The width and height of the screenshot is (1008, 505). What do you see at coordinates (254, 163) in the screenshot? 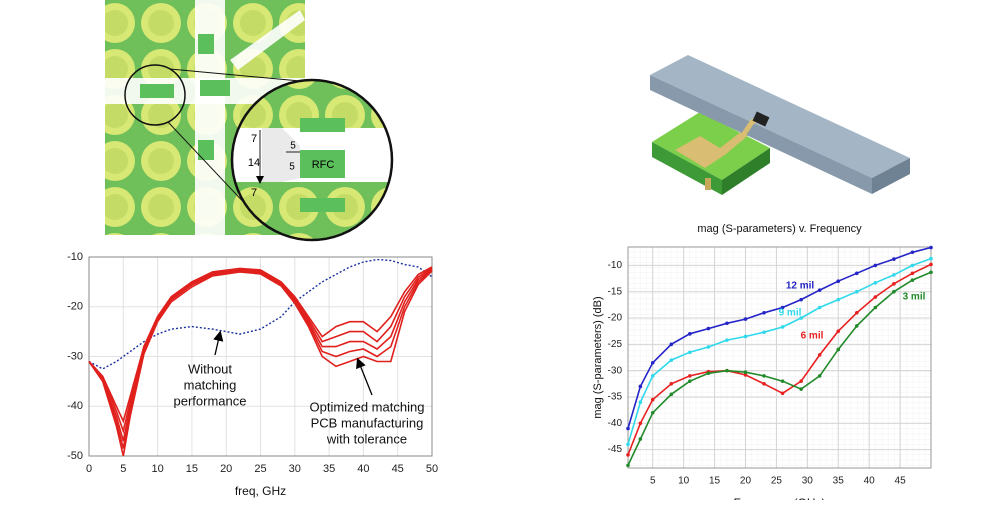
I see `dim-label: 14` at bounding box center [254, 163].